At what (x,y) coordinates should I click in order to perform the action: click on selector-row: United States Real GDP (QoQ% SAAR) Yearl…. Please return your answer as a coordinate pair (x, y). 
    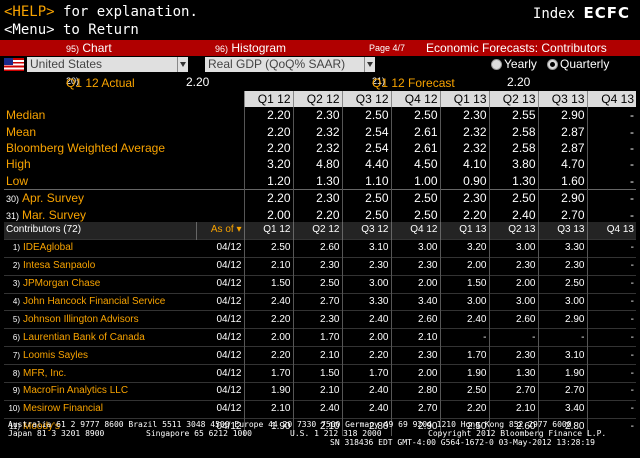
    Looking at the image, I should click on (320, 65).